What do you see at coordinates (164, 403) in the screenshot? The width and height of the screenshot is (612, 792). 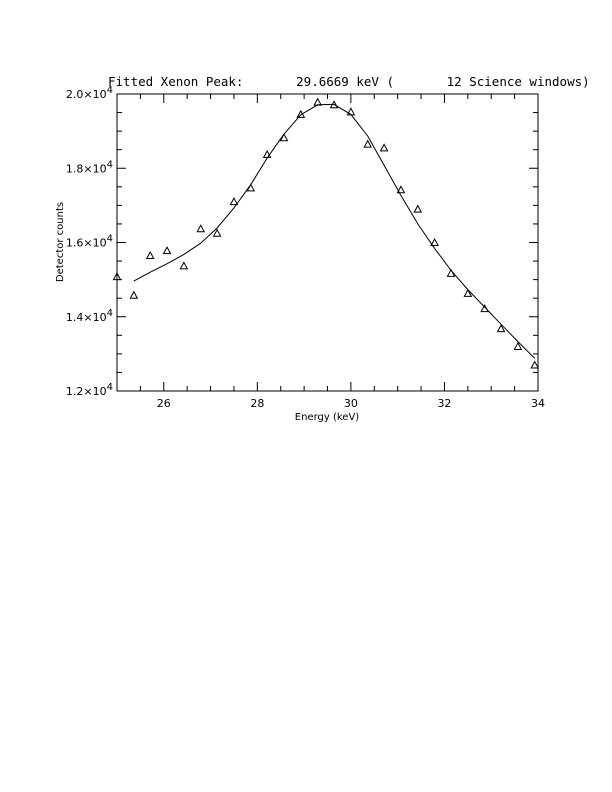 I see `x-tick-label: 26` at bounding box center [164, 403].